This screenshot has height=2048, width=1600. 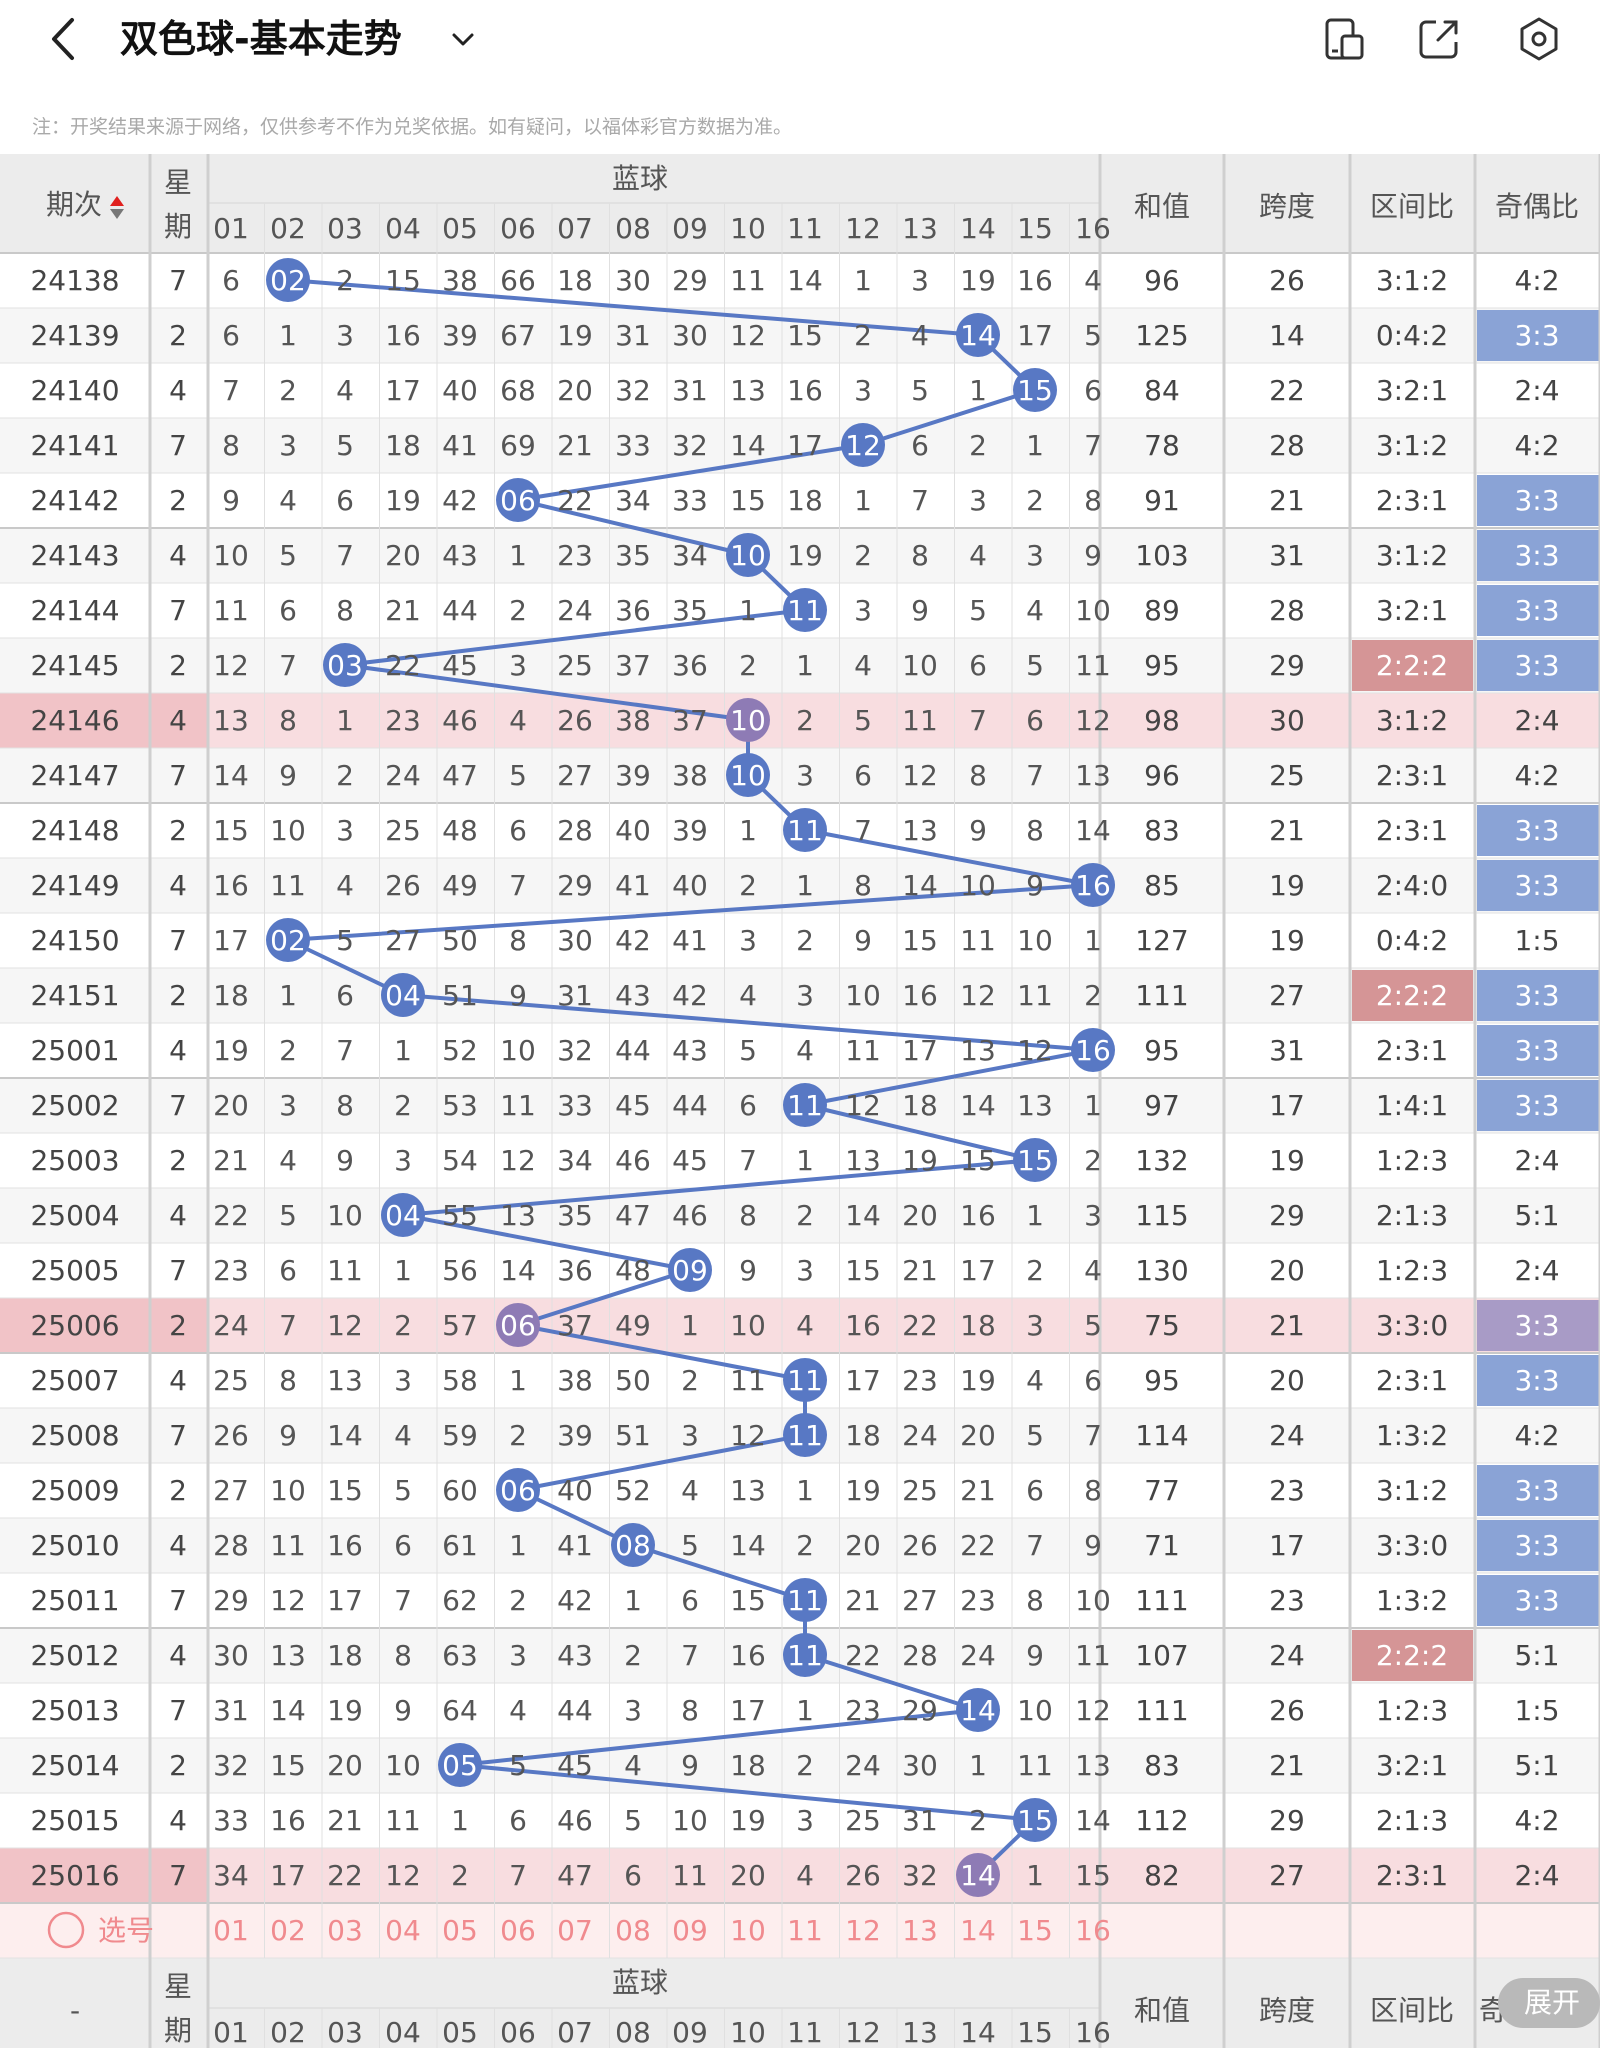 What do you see at coordinates (345, 445) in the screenshot?
I see `miss-count-cell: 5` at bounding box center [345, 445].